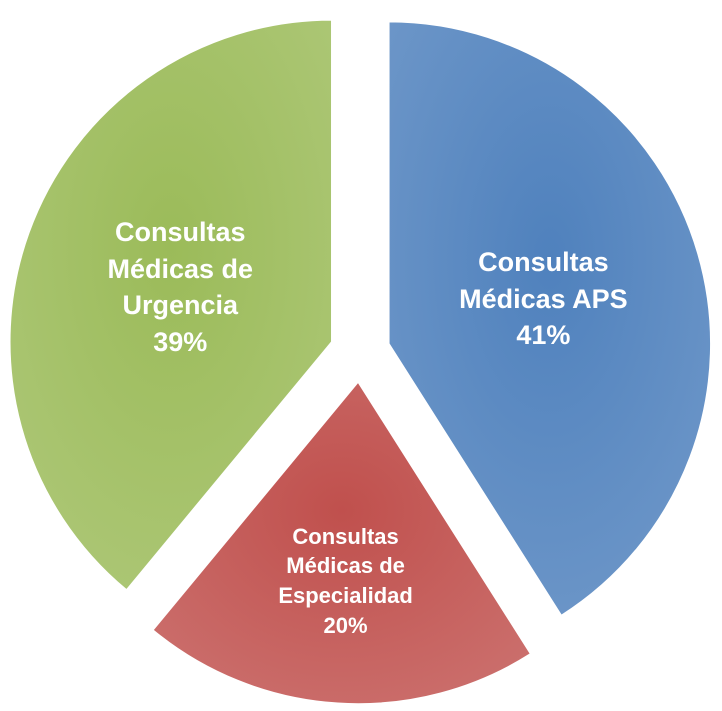  I want to click on slice-label: Consultas Médicas de Urgencia 39%, so click(180, 287).